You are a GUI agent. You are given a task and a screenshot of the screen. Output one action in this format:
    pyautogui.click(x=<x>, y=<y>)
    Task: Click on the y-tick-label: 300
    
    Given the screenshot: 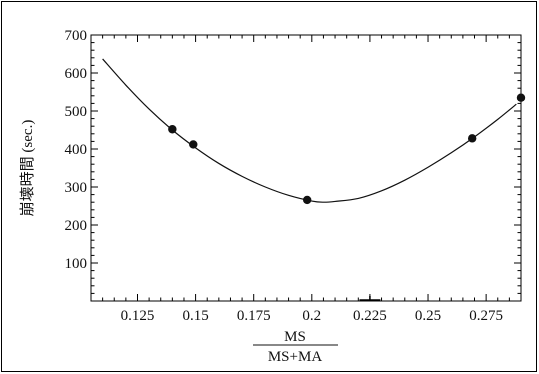 What is the action you would take?
    pyautogui.click(x=76, y=188)
    